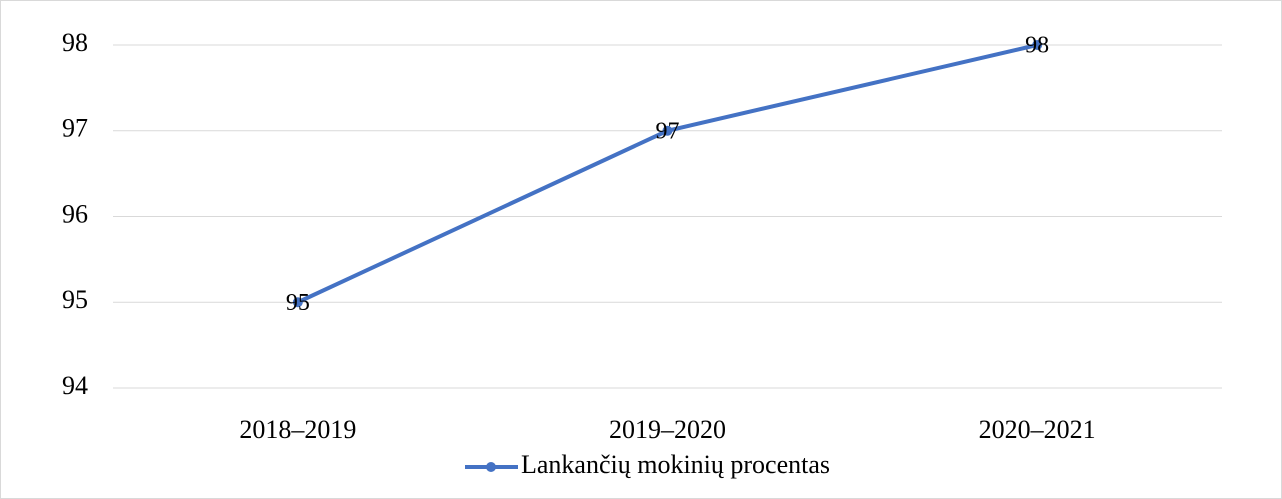 This screenshot has height=499, width=1282. What do you see at coordinates (75, 128) in the screenshot?
I see `y-tick-label: 97` at bounding box center [75, 128].